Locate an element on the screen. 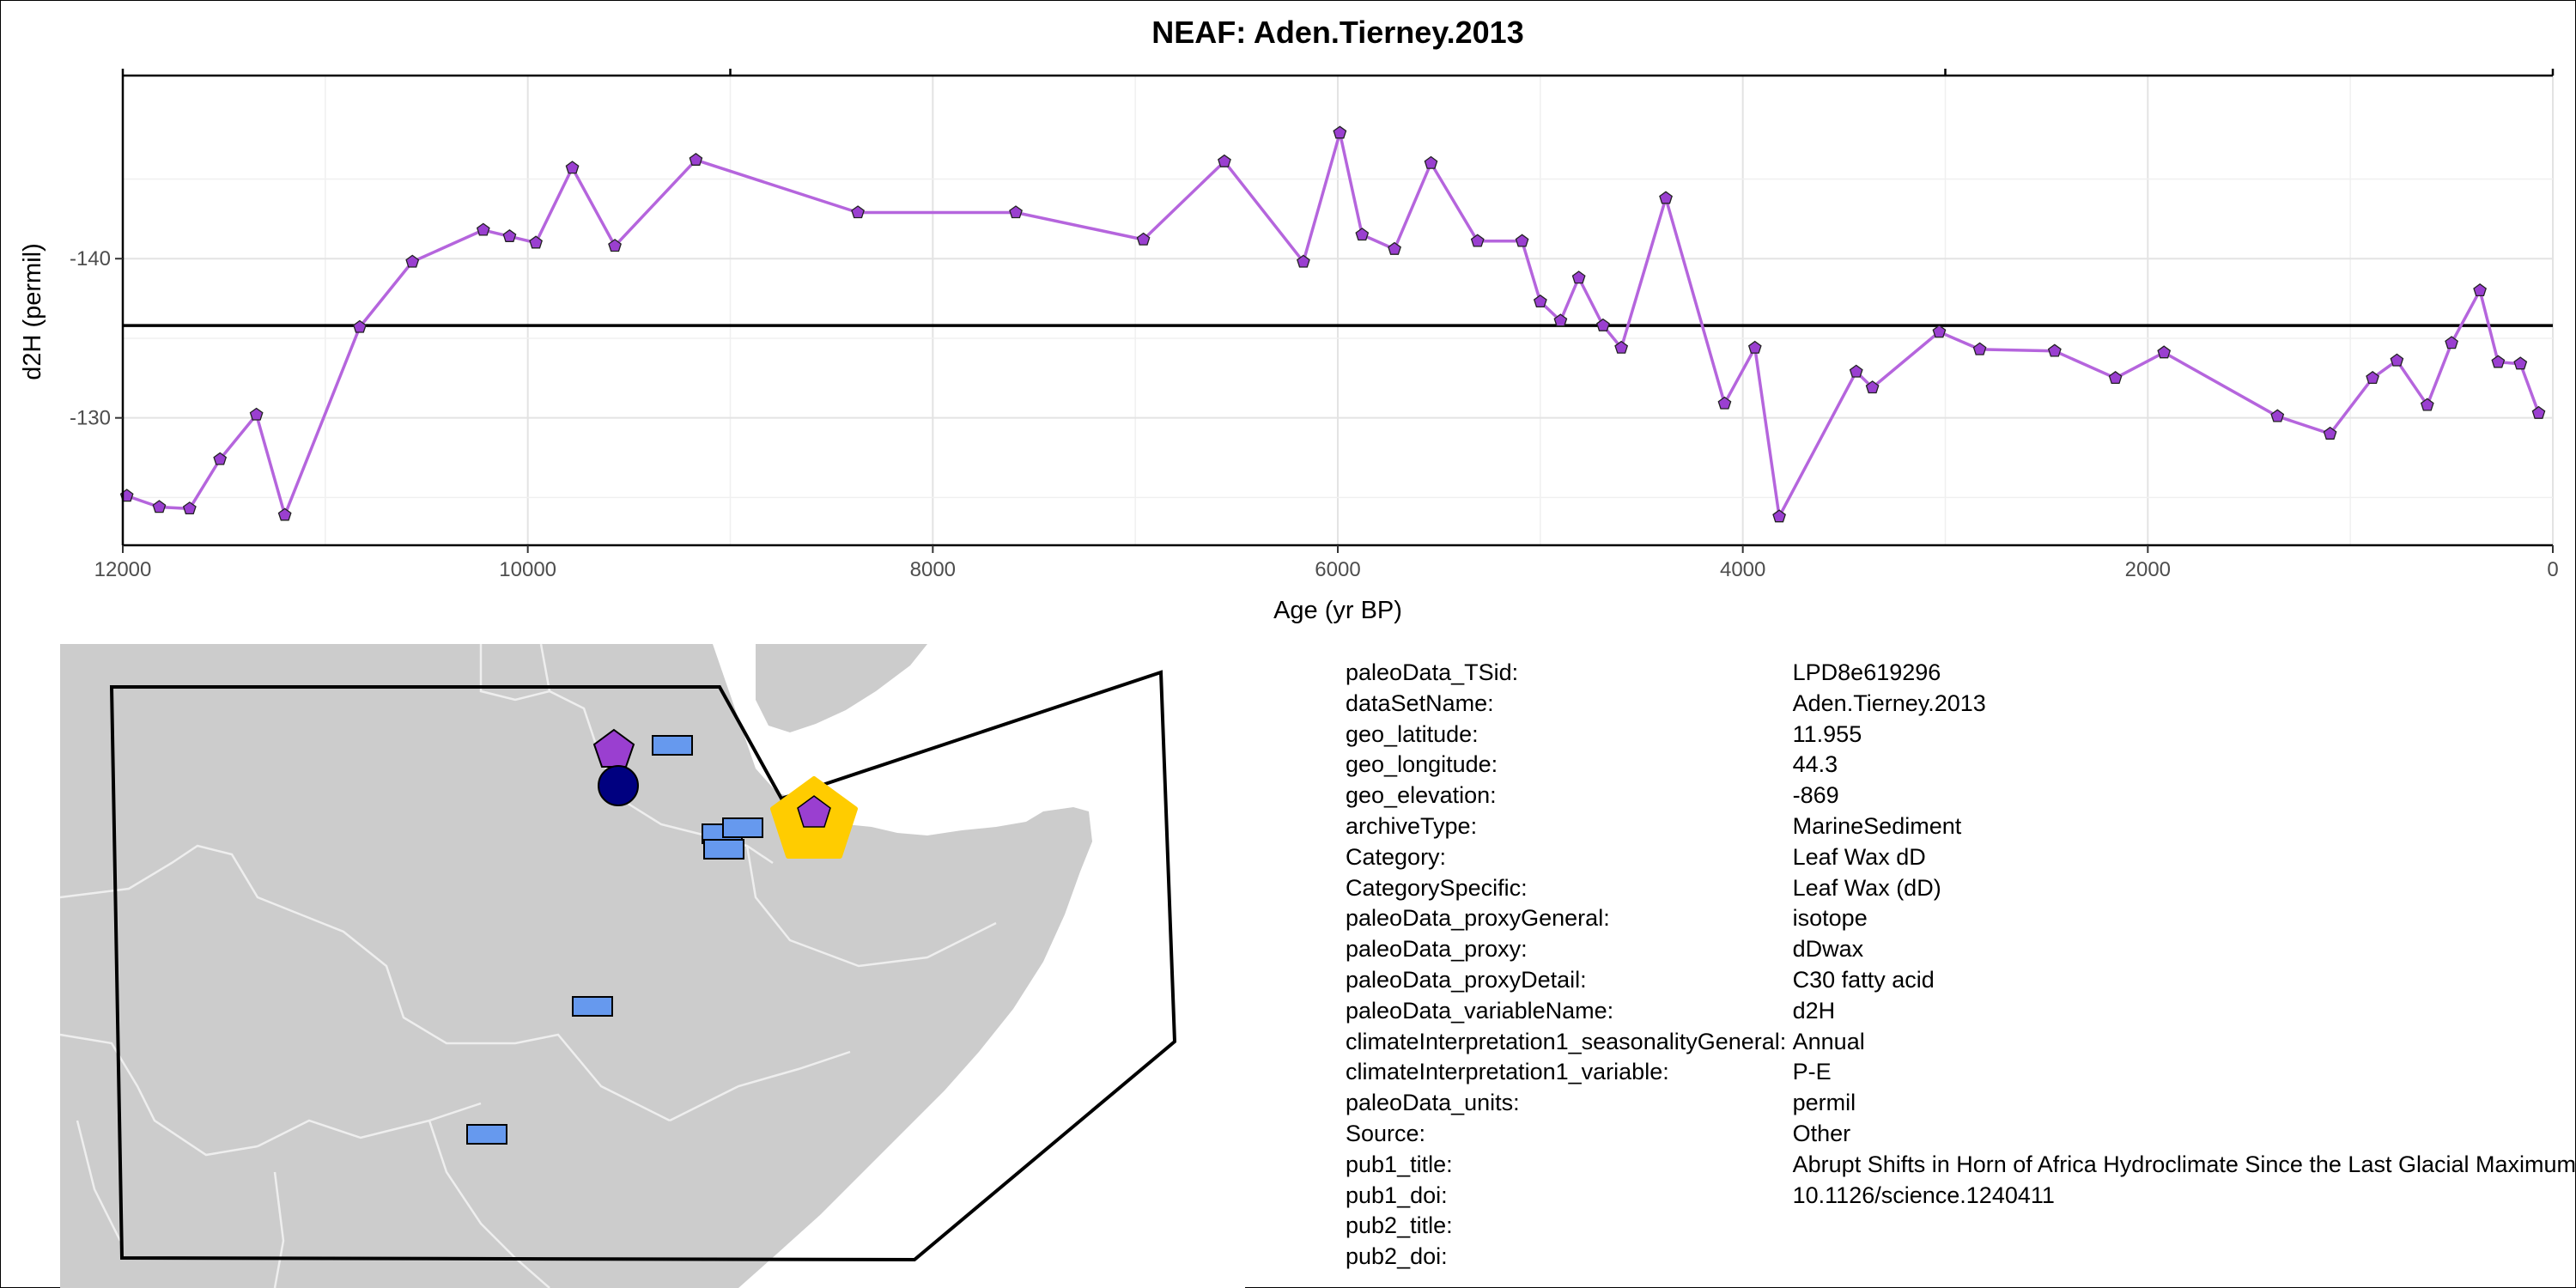 Image resolution: width=2576 pixels, height=1288 pixels. x-tick-label: 12000 is located at coordinates (123, 569).